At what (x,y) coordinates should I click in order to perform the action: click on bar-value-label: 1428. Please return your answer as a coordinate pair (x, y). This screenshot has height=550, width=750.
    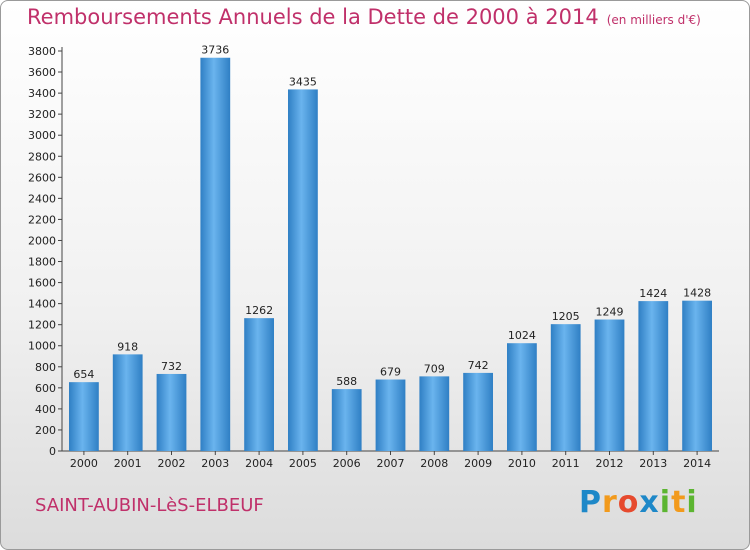
    Looking at the image, I should click on (697, 293).